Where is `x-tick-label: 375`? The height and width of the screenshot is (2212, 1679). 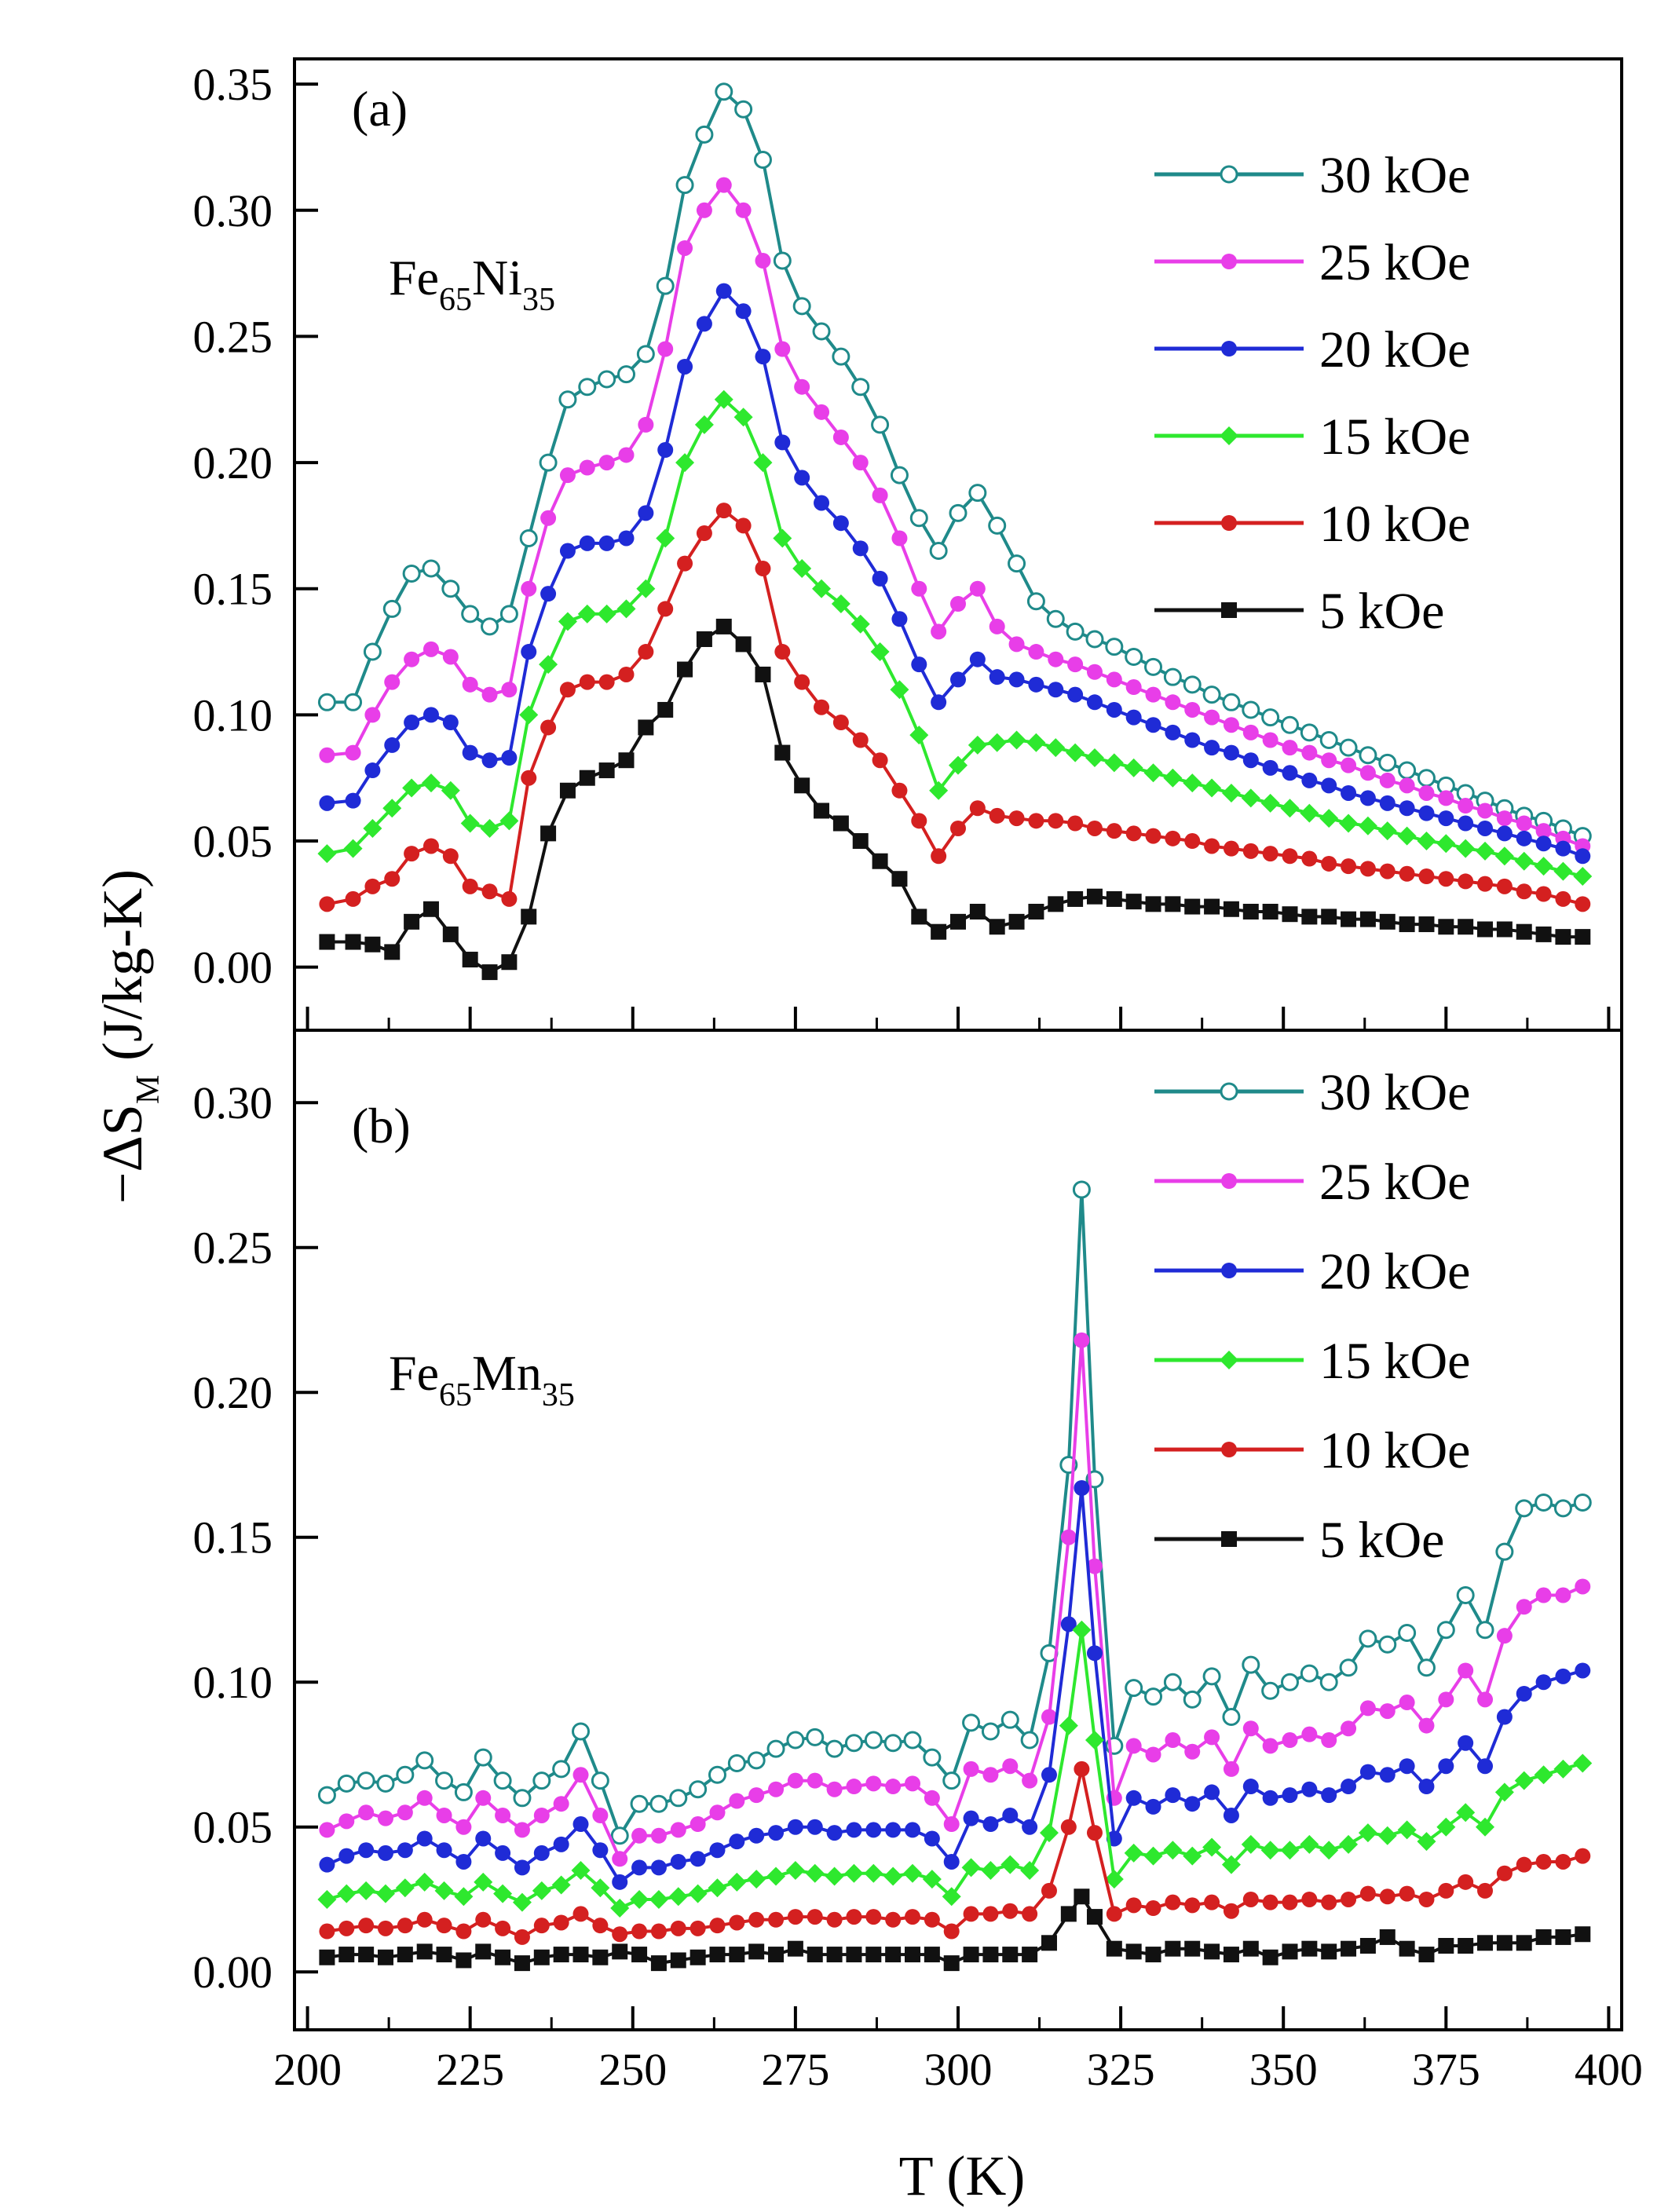 x-tick-label: 375 is located at coordinates (1446, 2070).